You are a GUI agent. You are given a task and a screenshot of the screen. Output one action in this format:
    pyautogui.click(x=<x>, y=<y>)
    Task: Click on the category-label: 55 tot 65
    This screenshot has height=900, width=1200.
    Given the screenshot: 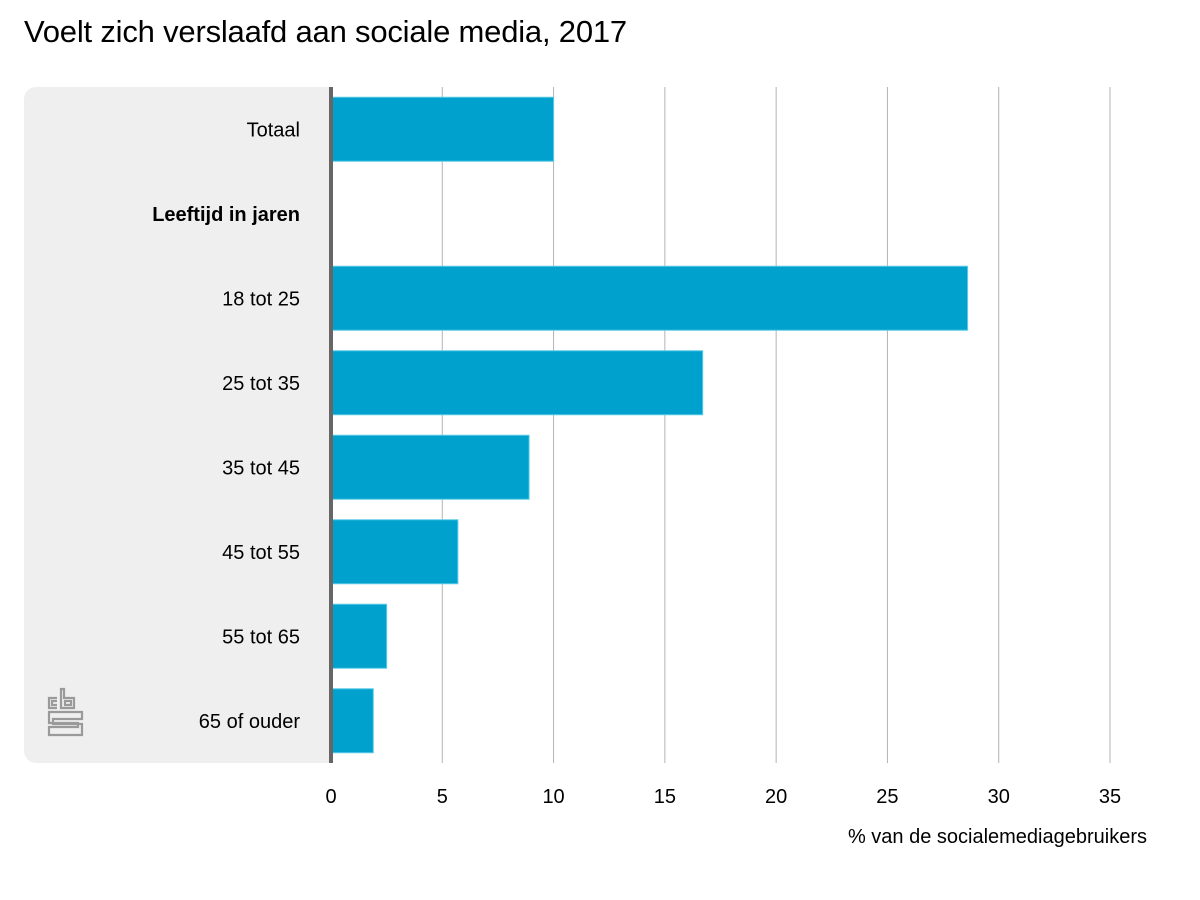 What is the action you would take?
    pyautogui.click(x=261, y=637)
    